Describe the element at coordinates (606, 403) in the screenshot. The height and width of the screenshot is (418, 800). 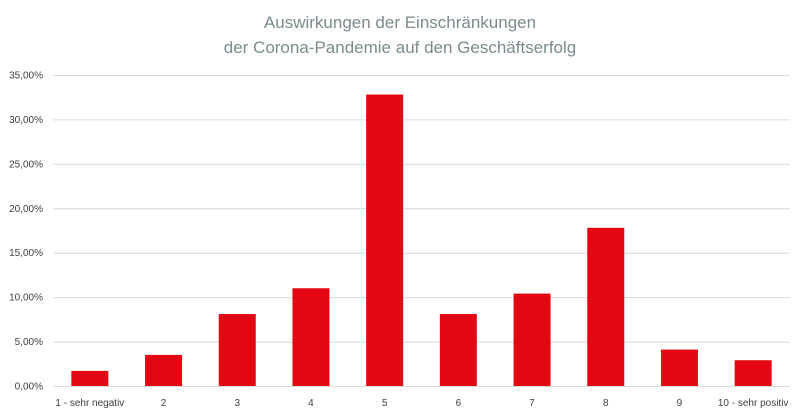
I see `x-tick-label: 8` at that location.